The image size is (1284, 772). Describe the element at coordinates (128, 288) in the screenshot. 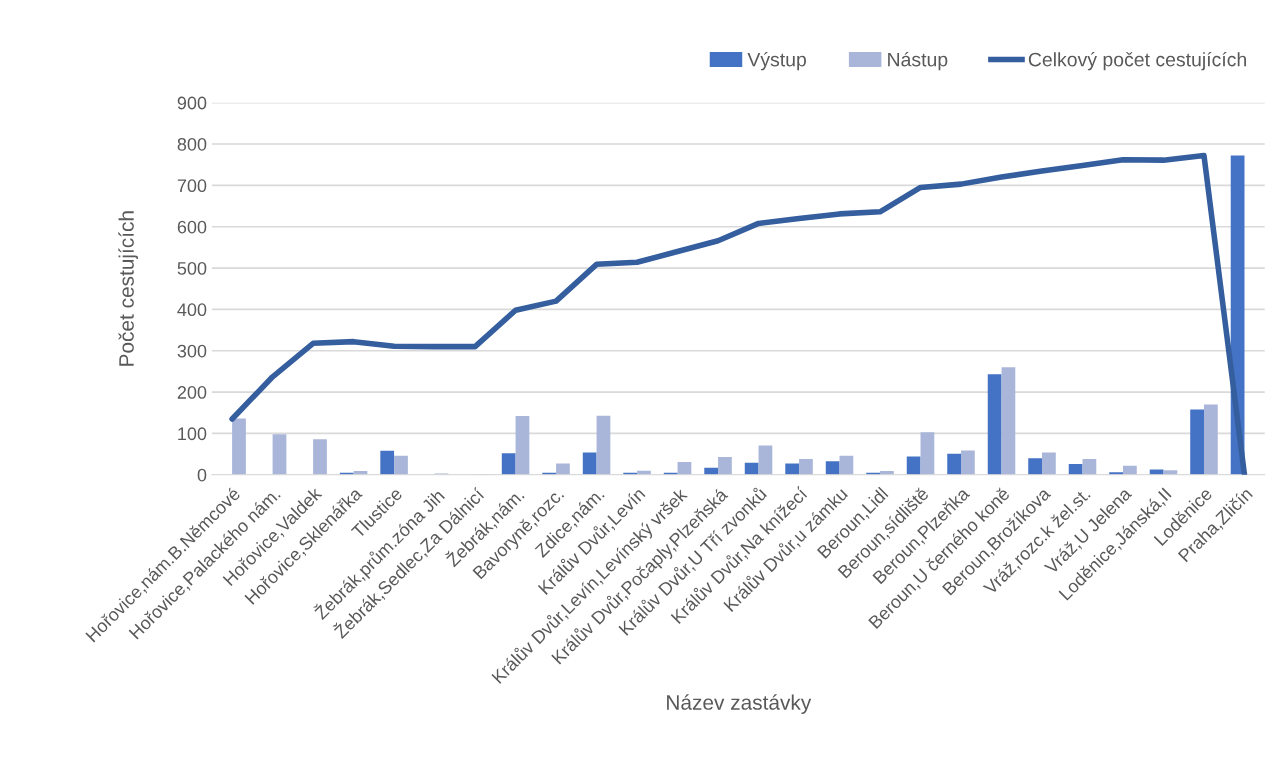

I see `y-axis-title: Počet cestujících` at that location.